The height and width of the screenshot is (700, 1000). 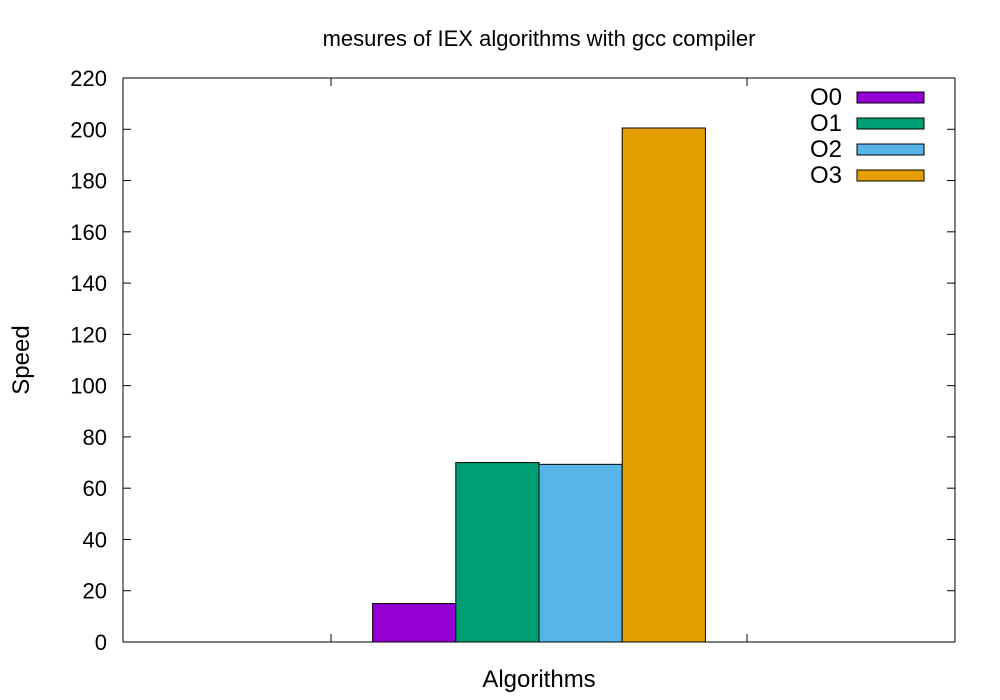 What do you see at coordinates (497, 552) in the screenshot?
I see `bar-o1` at bounding box center [497, 552].